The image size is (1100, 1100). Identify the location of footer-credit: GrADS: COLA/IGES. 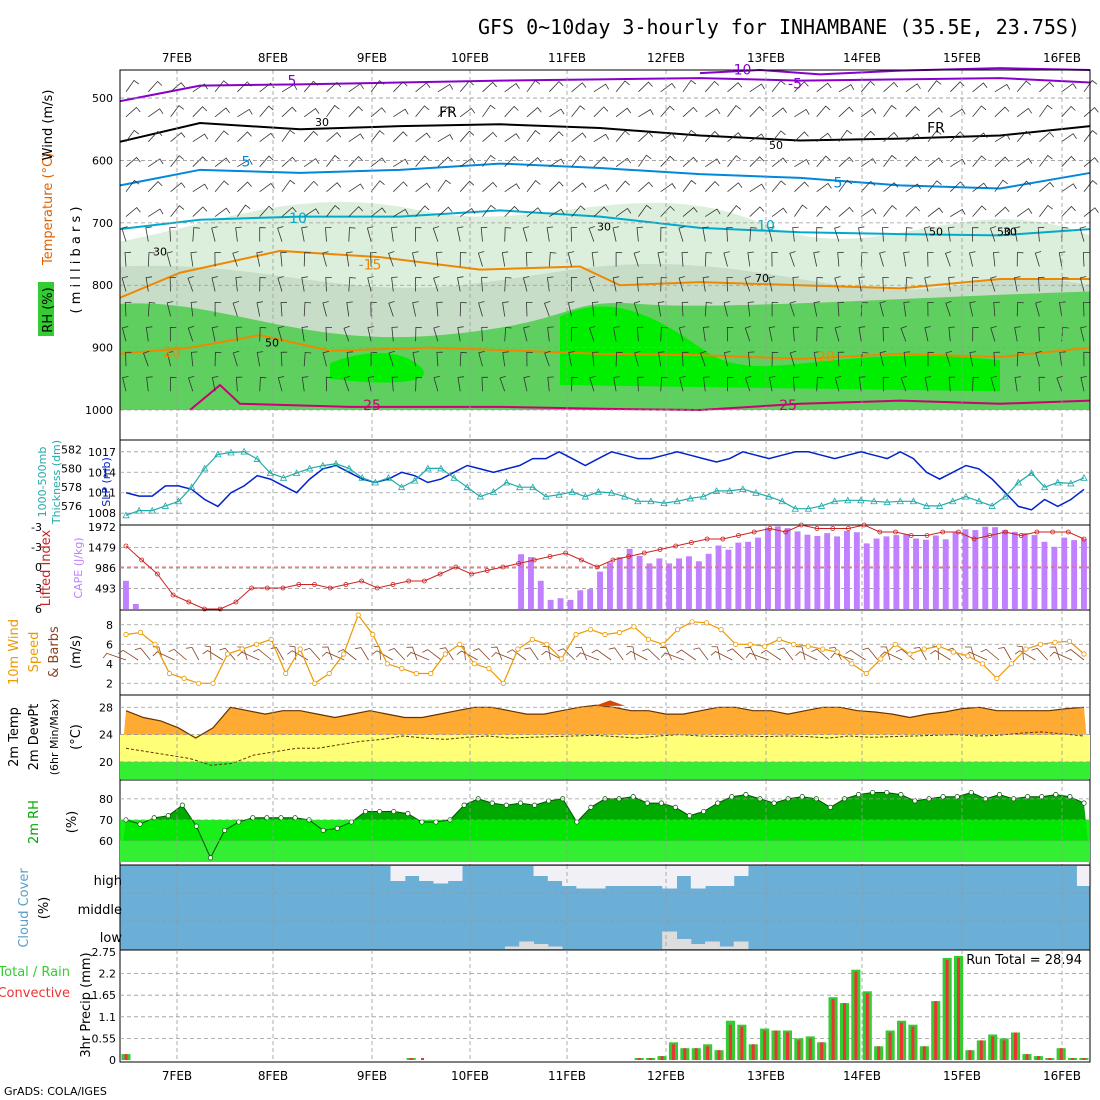
(55, 1091).